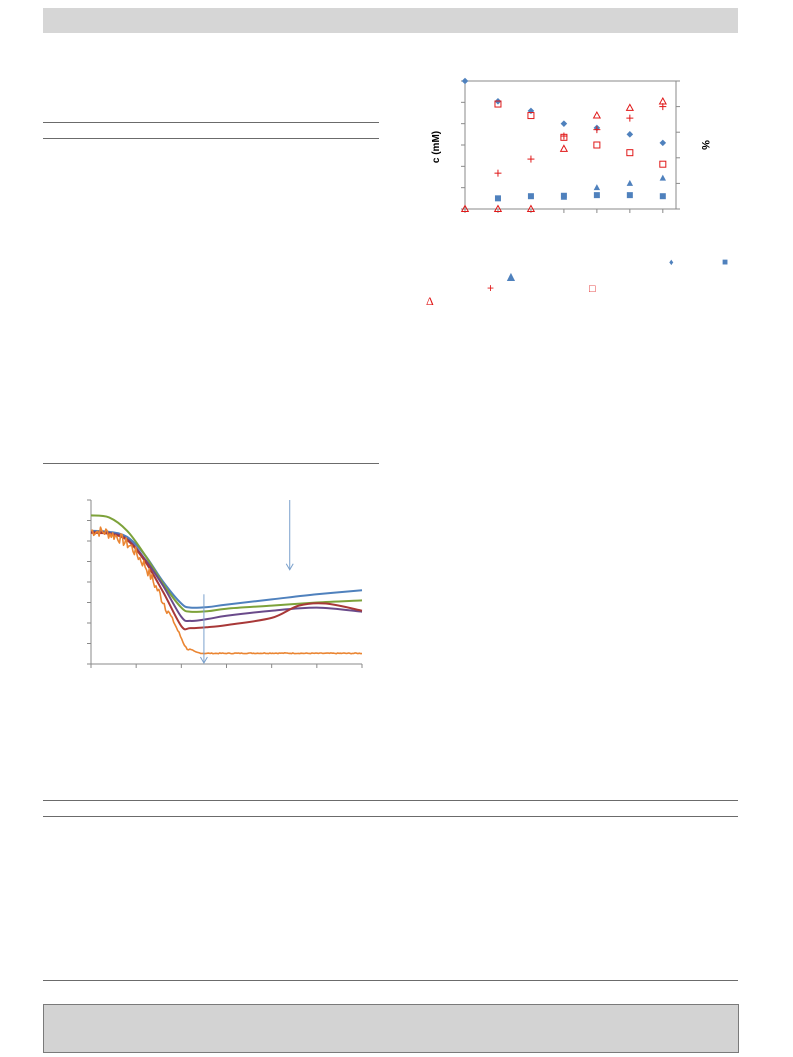  I want to click on line-chart, so click(225, 583).